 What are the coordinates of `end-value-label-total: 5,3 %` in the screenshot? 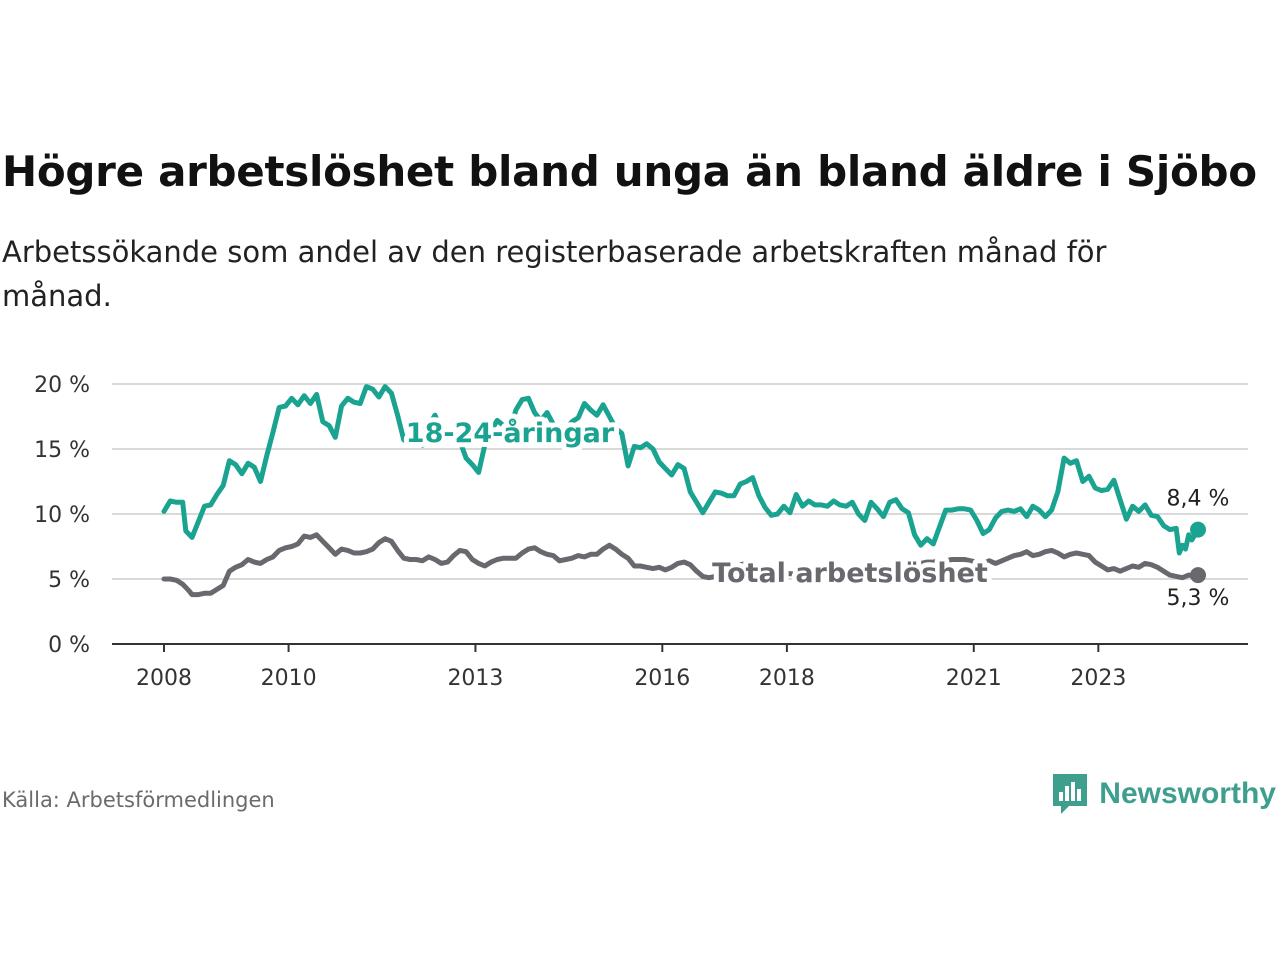 It's located at (1198, 598).